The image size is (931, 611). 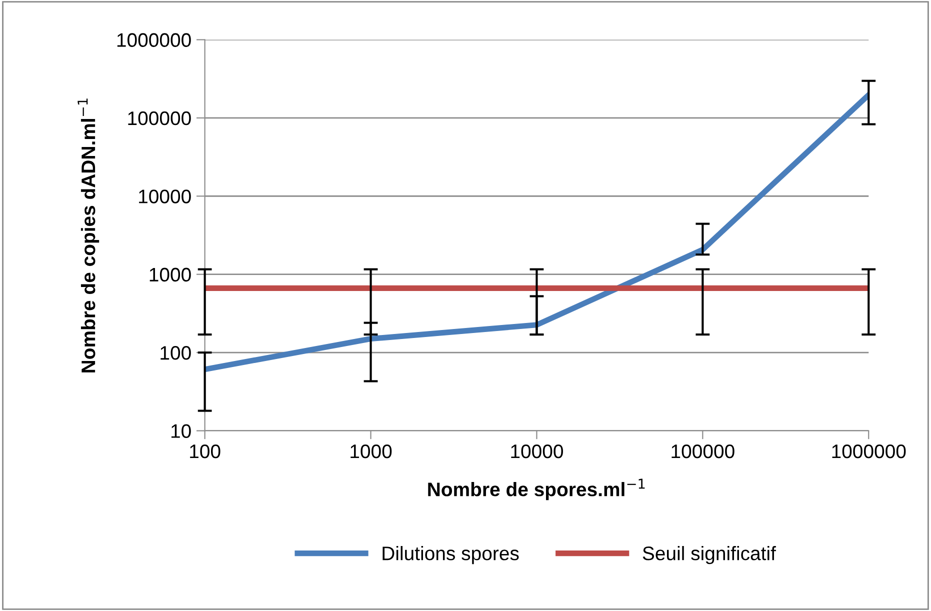 I want to click on x-tick-label: 100, so click(x=205, y=451).